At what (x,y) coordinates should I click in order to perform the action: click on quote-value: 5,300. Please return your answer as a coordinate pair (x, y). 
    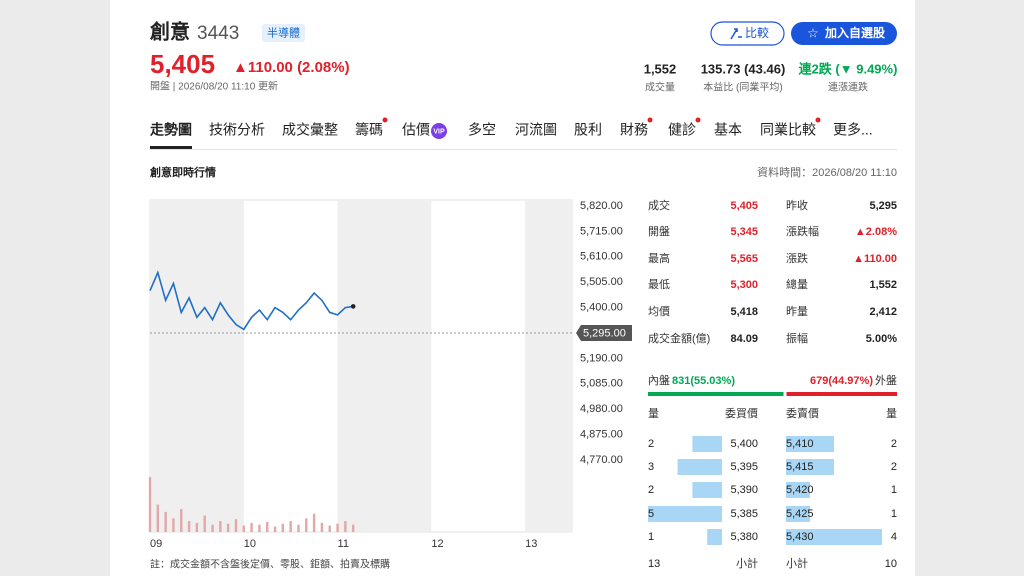
    Looking at the image, I should click on (744, 285).